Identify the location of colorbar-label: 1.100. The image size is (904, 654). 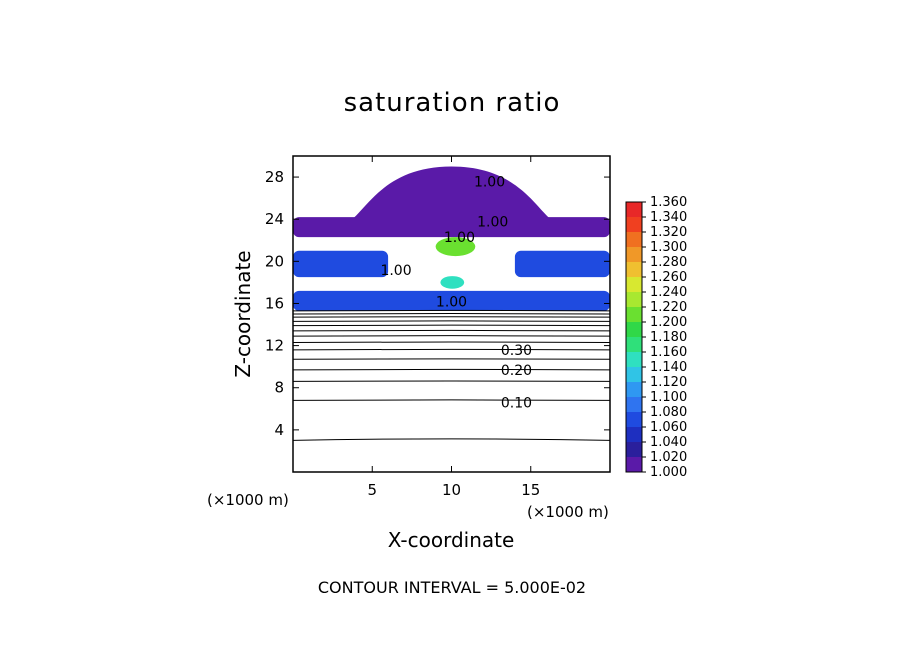
(668, 397).